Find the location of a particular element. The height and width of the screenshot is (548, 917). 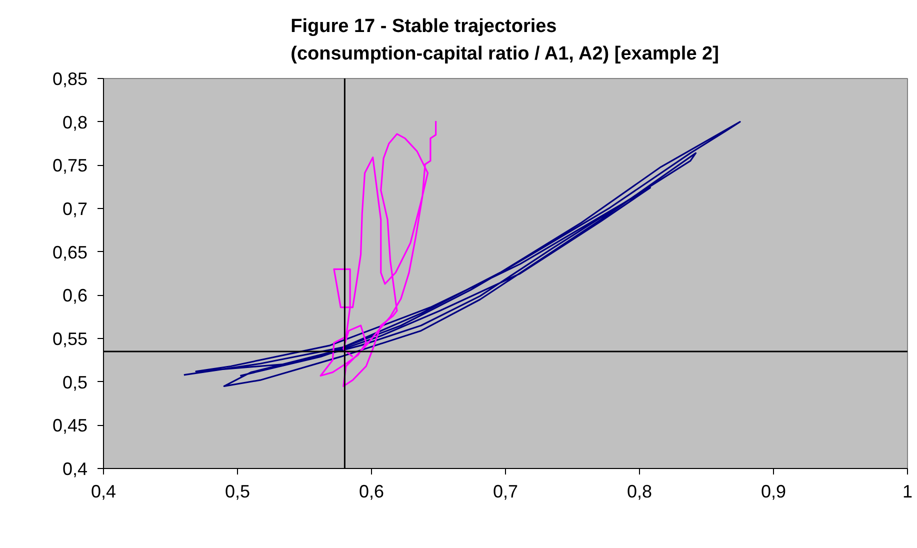

chart-title: Figure 17 - Stable trajectories (consumption-capital ratio / A1, A2) [example 2] is located at coordinates (504, 40).